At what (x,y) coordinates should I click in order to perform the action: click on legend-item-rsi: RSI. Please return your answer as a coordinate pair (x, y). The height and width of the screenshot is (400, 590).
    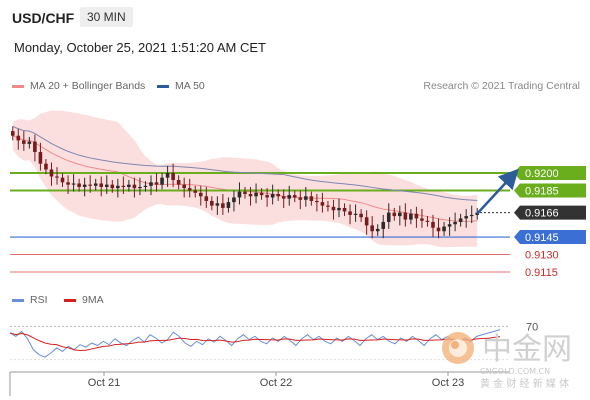
    Looking at the image, I should click on (30, 300).